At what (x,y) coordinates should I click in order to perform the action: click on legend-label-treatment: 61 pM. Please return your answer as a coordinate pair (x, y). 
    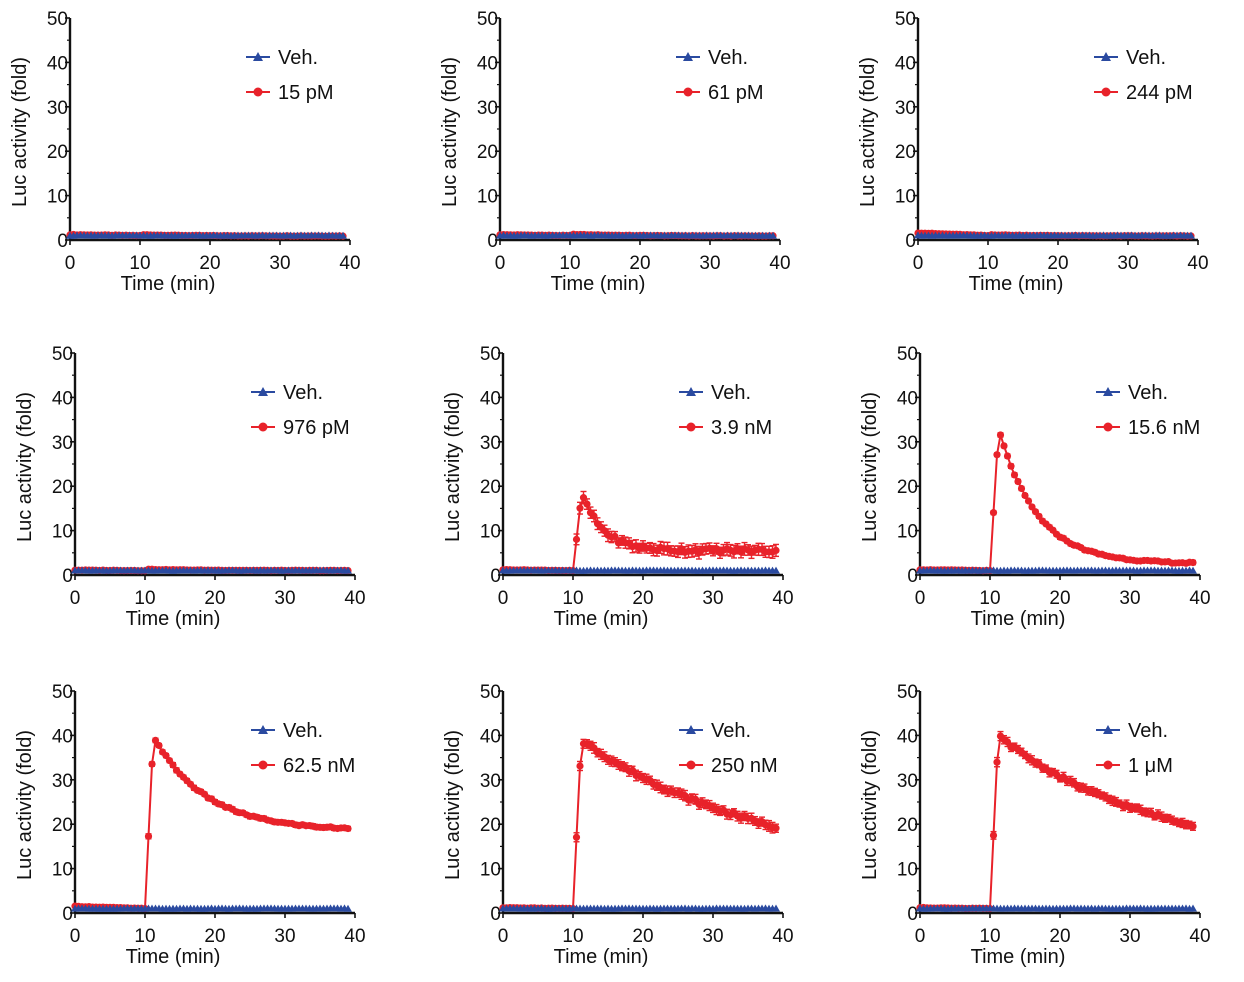
    Looking at the image, I should click on (736, 93).